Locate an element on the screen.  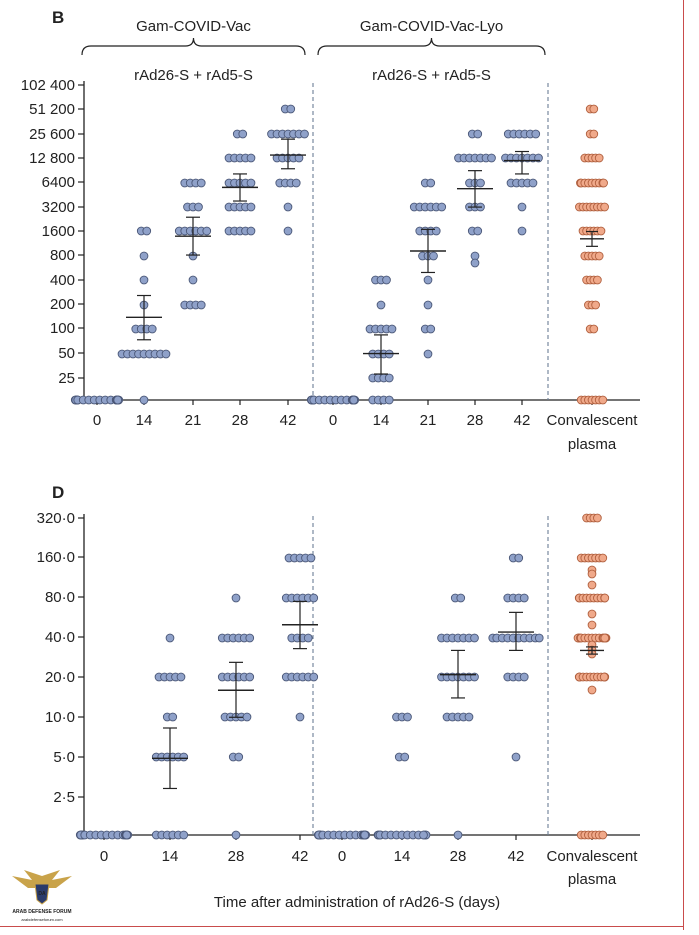
y-tick-label: 400 is located at coordinates (62, 280).